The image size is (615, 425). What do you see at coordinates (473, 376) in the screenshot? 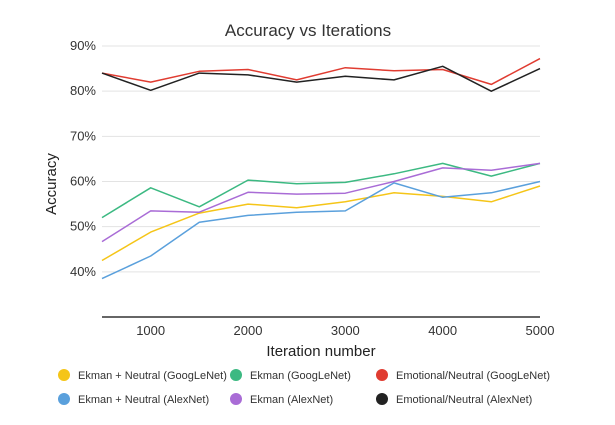
I see `legend-label: Emotional/Neutral (GoogLeNet)` at bounding box center [473, 376].